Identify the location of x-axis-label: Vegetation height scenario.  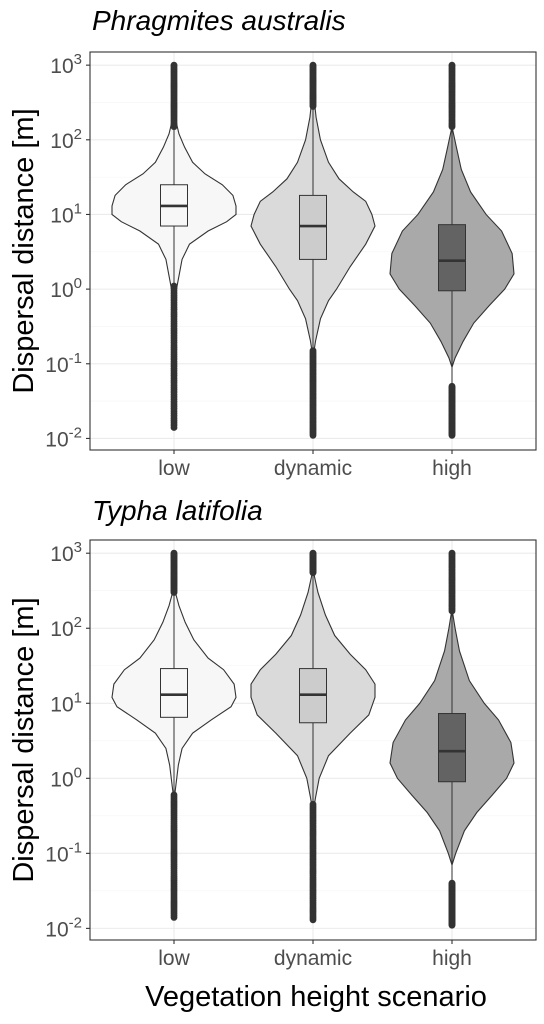
(316, 997).